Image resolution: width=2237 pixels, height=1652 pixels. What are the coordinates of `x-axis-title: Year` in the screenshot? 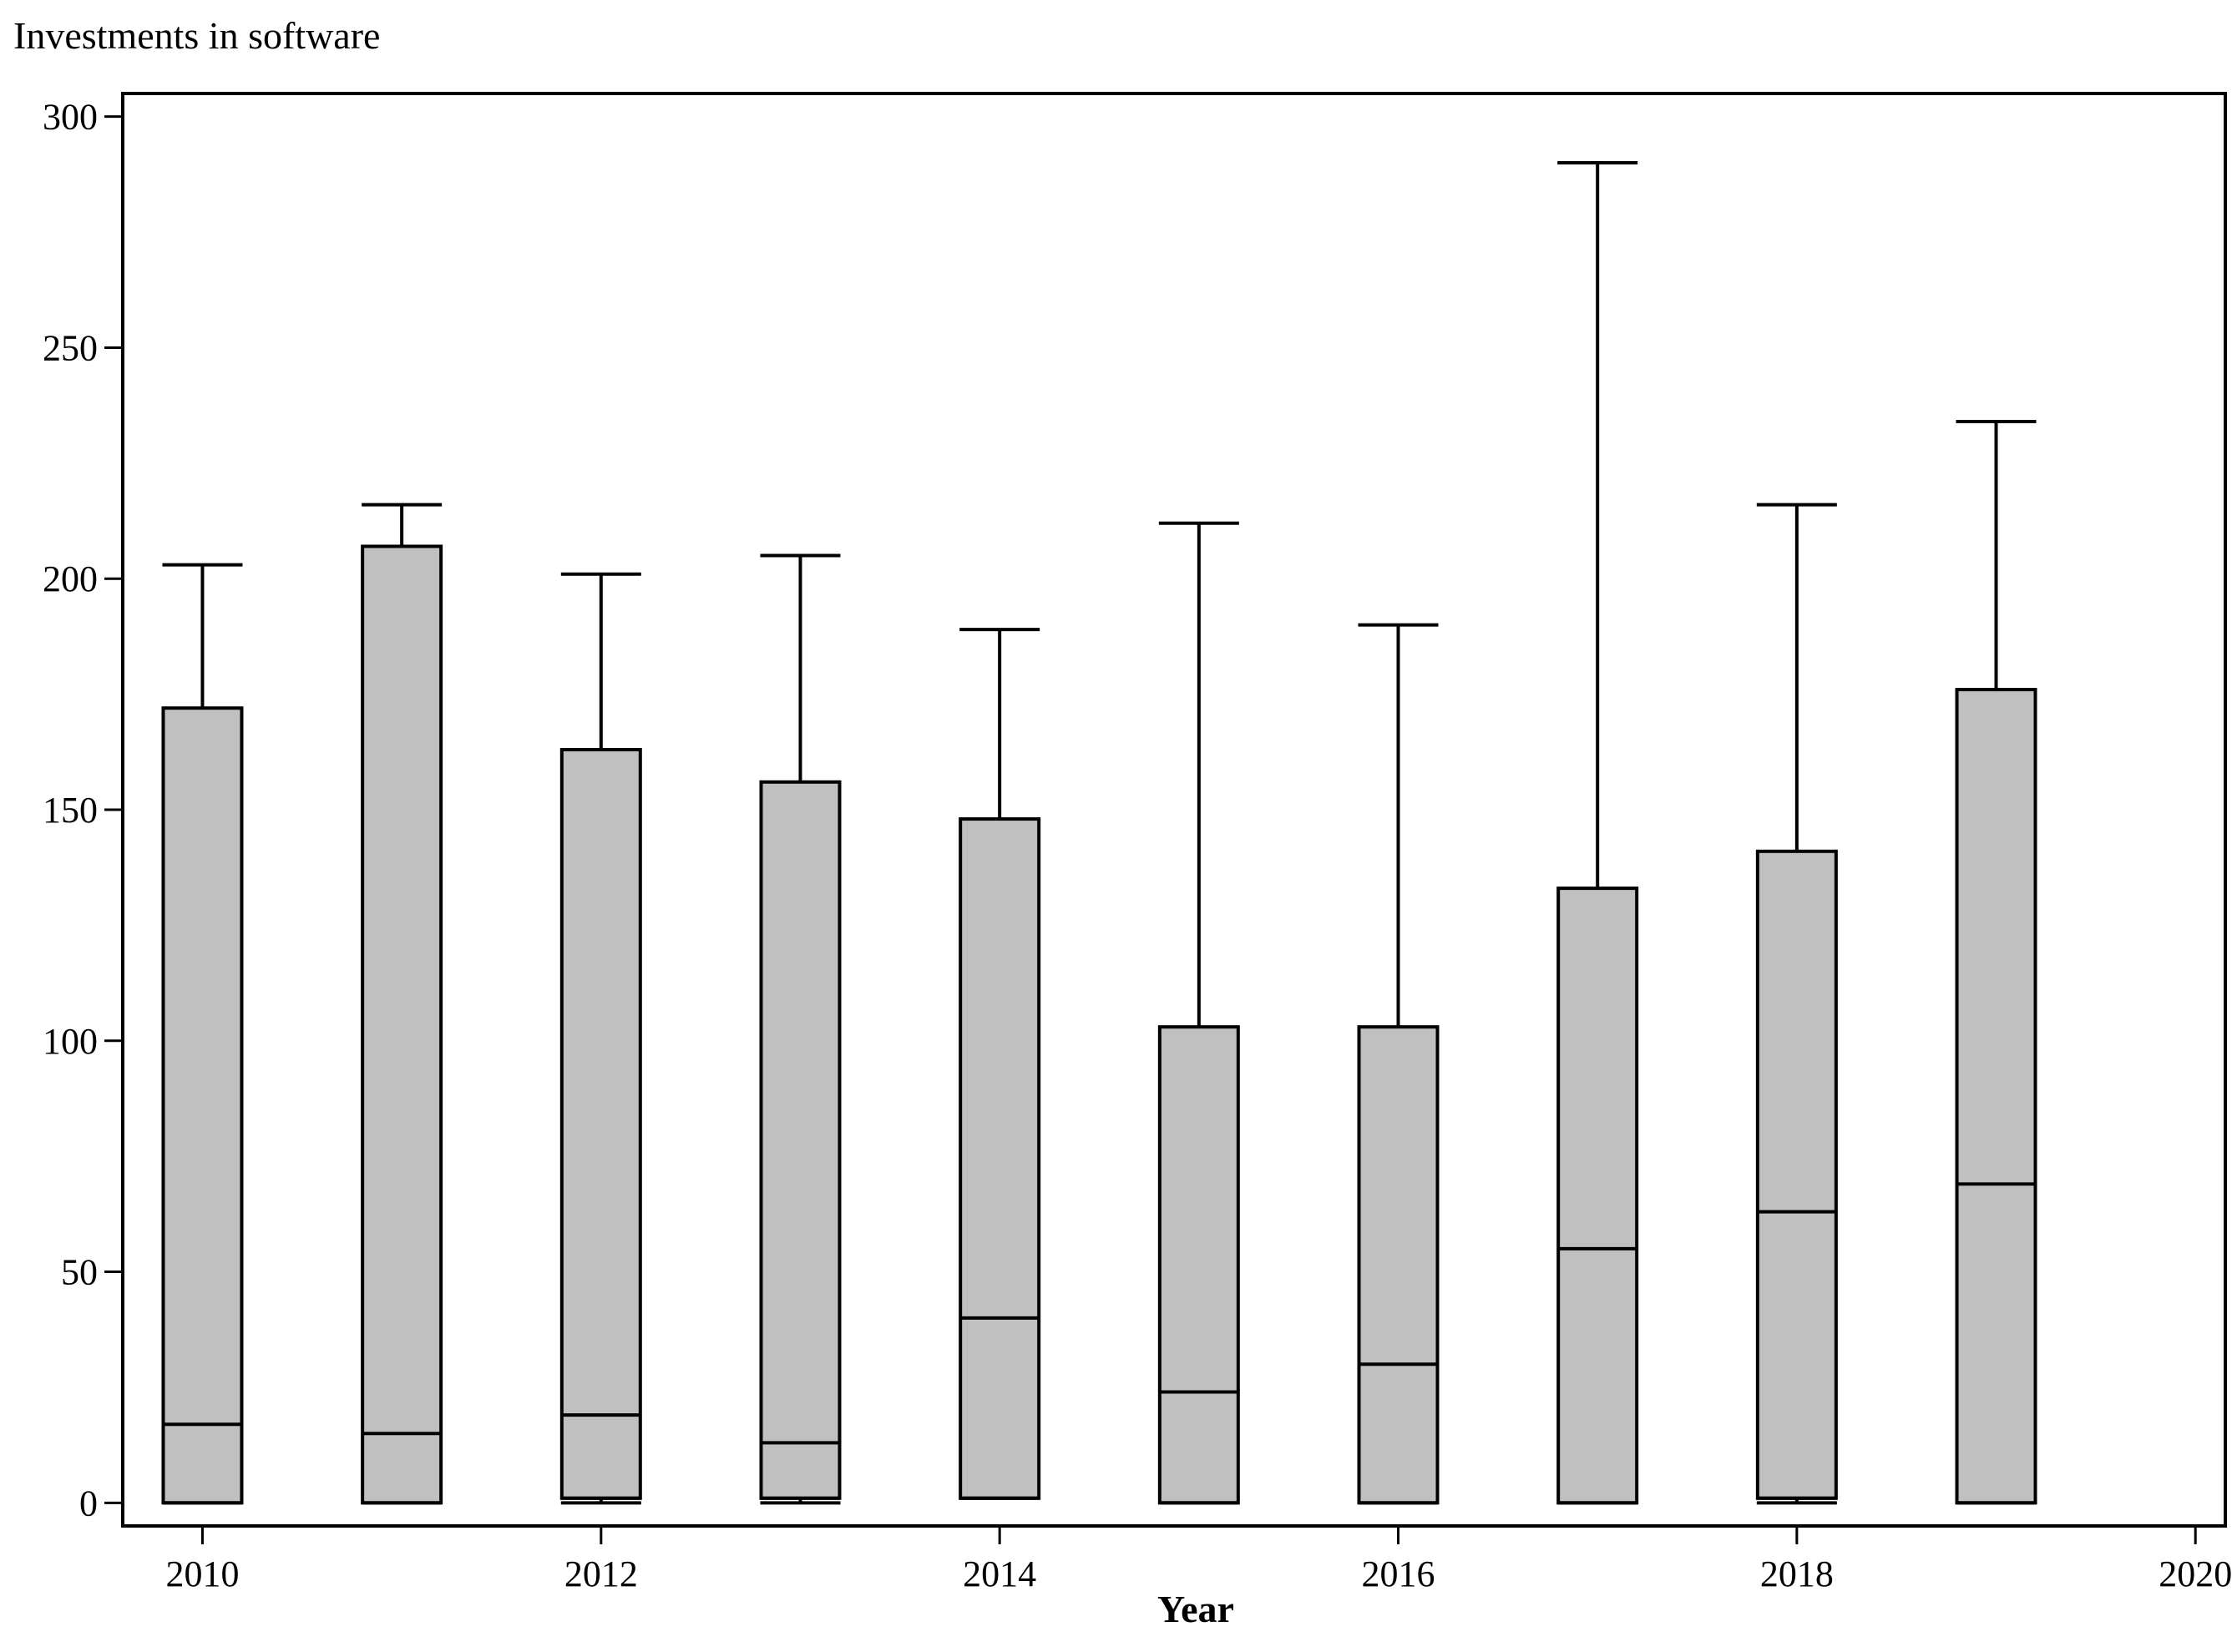 It's located at (1195, 1609).